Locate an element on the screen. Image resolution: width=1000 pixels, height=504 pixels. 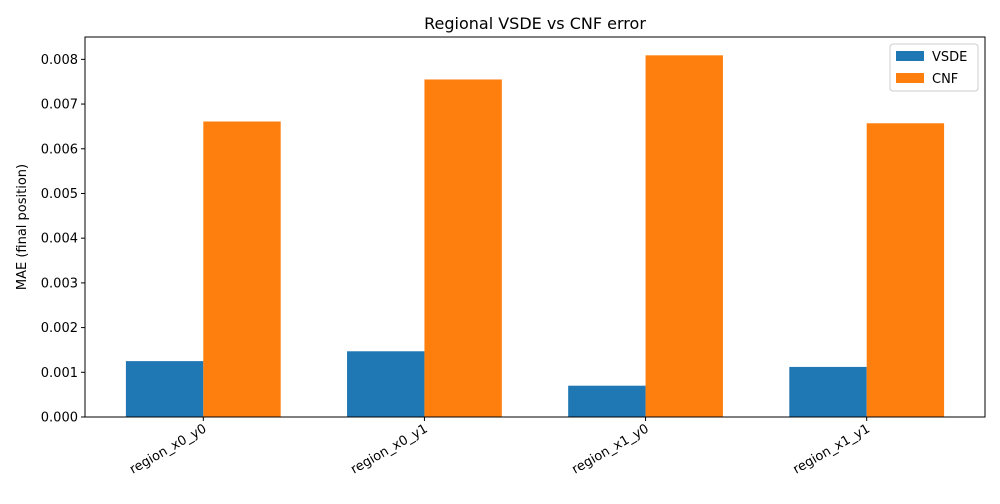
y-tick-label: 0.005 is located at coordinates (59, 194).